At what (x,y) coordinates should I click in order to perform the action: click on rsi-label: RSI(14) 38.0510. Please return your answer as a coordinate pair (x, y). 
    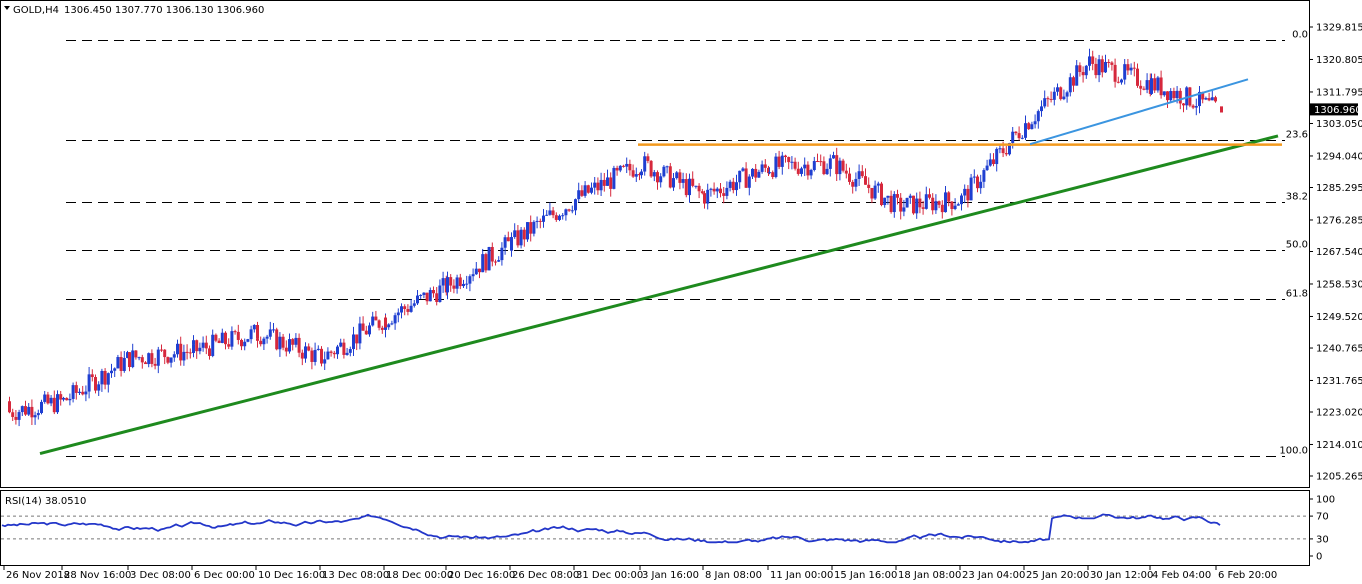
    Looking at the image, I should click on (45, 501).